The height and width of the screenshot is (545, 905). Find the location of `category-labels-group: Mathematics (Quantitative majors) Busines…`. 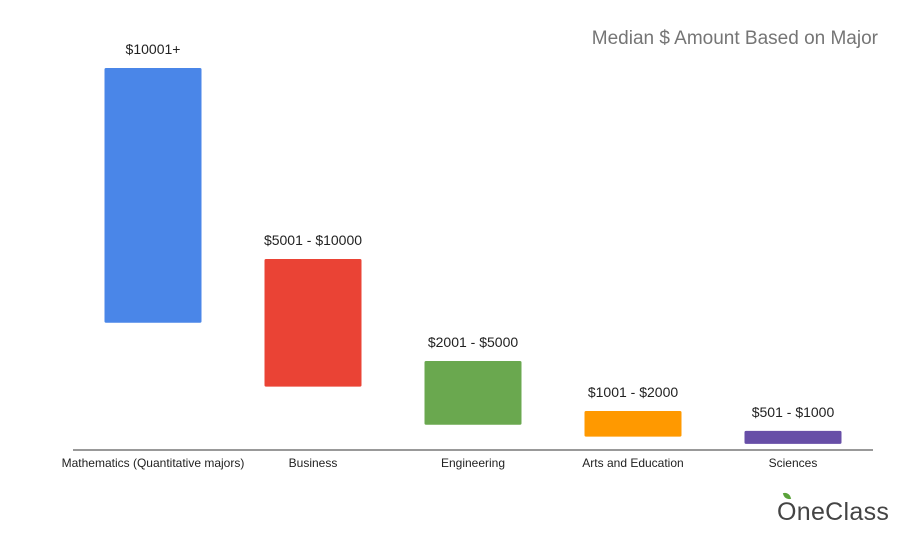

category-labels-group: Mathematics (Quantitative majors) Busines… is located at coordinates (440, 463).